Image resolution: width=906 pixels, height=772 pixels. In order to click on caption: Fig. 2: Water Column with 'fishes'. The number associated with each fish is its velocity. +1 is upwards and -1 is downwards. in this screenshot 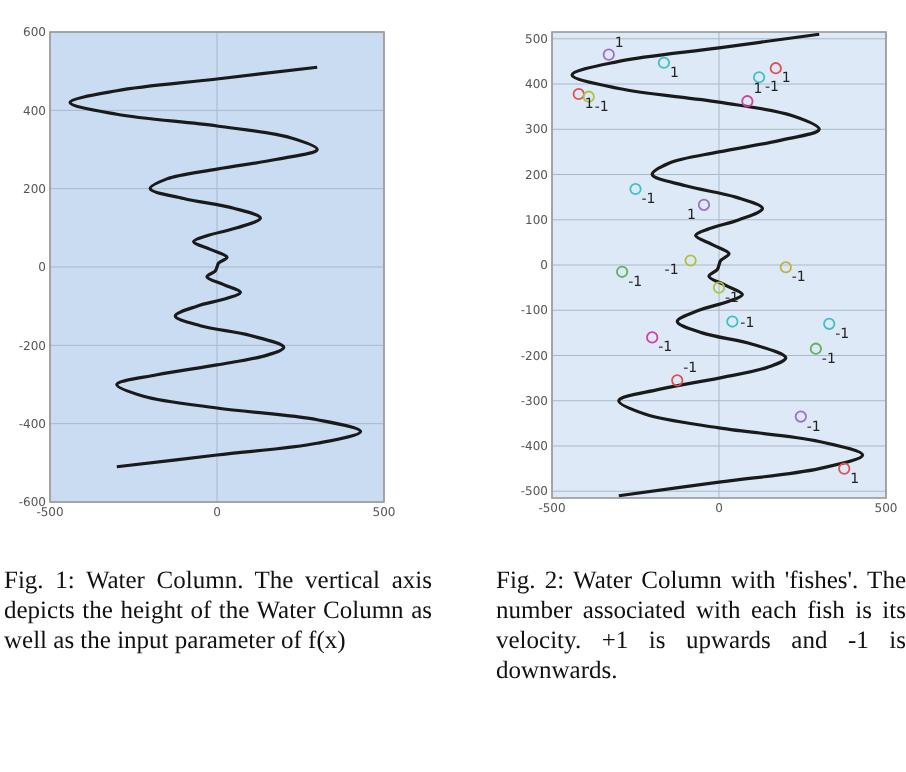, I will do `click(701, 626)`.